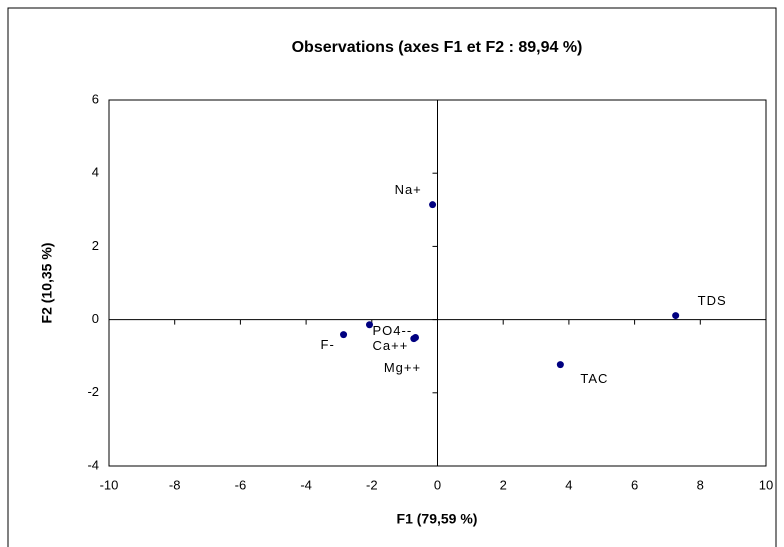  What do you see at coordinates (95, 318) in the screenshot?
I see `y-tick-label: 0` at bounding box center [95, 318].